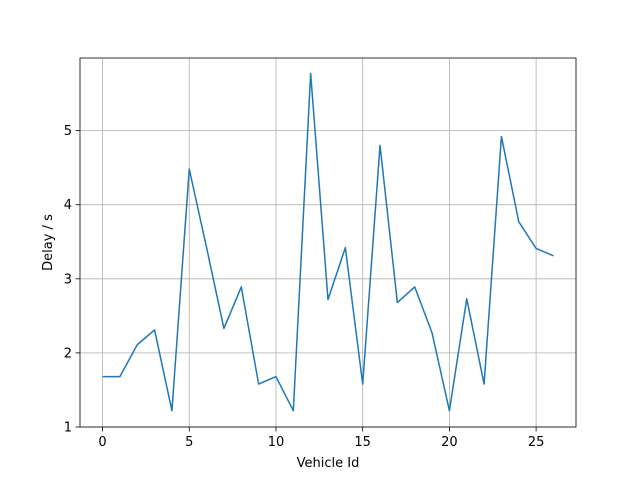 The width and height of the screenshot is (640, 480). Describe the element at coordinates (48, 242) in the screenshot. I see `y-axis-label: Delay / s` at that location.